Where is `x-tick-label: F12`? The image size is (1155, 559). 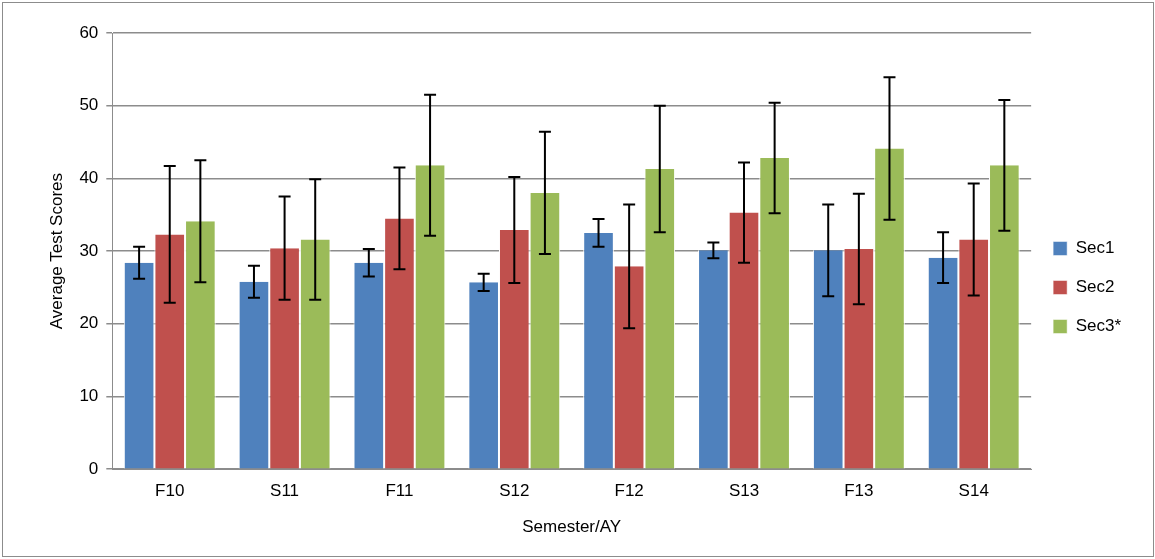
x-tick-label: F12 is located at coordinates (629, 491).